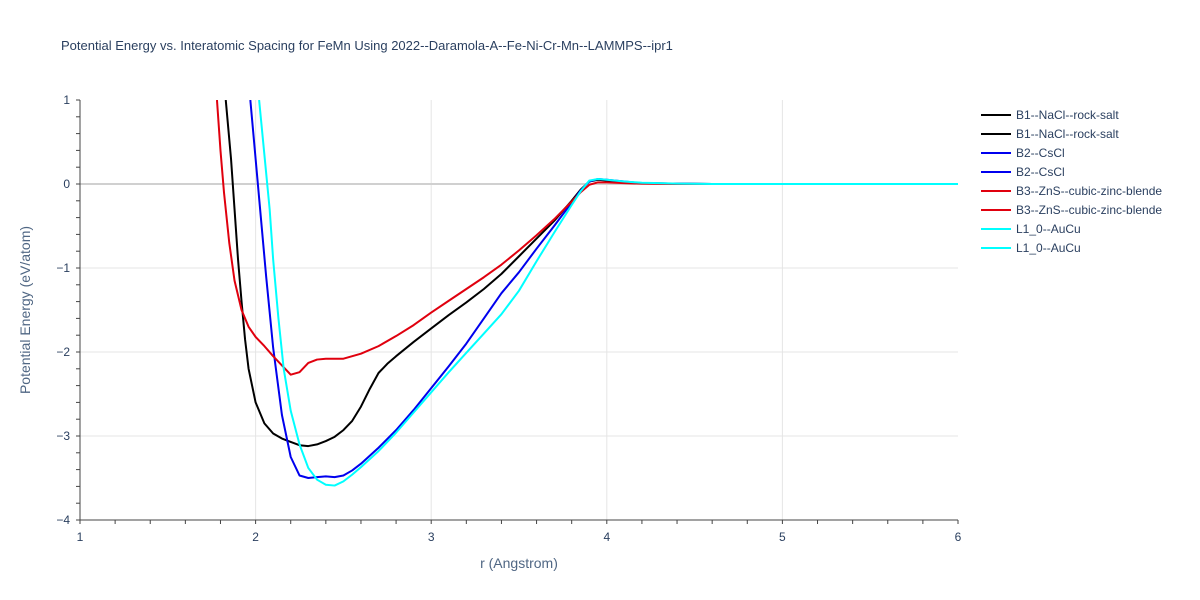  Describe the element at coordinates (63, 520) in the screenshot. I see `y-tick-label: −4` at that location.